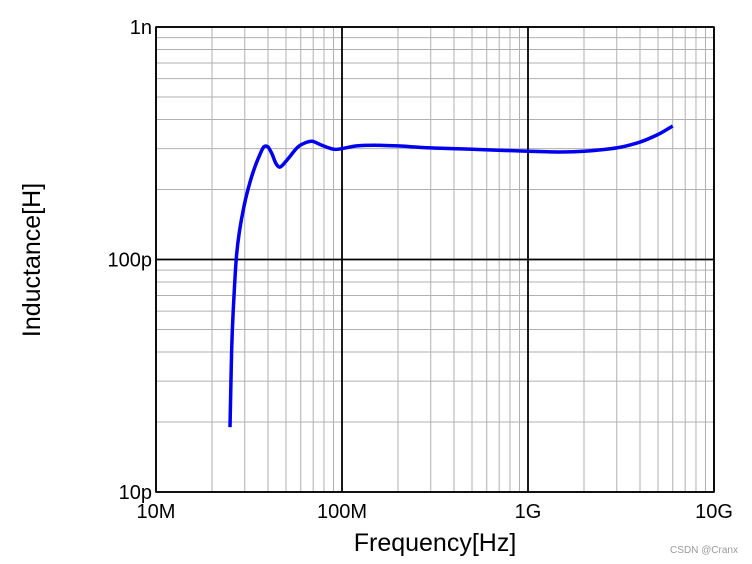 Image resolution: width=752 pixels, height=564 pixels. I want to click on x-tick-labels: 10M 100M 1G 10G, so click(435, 512).